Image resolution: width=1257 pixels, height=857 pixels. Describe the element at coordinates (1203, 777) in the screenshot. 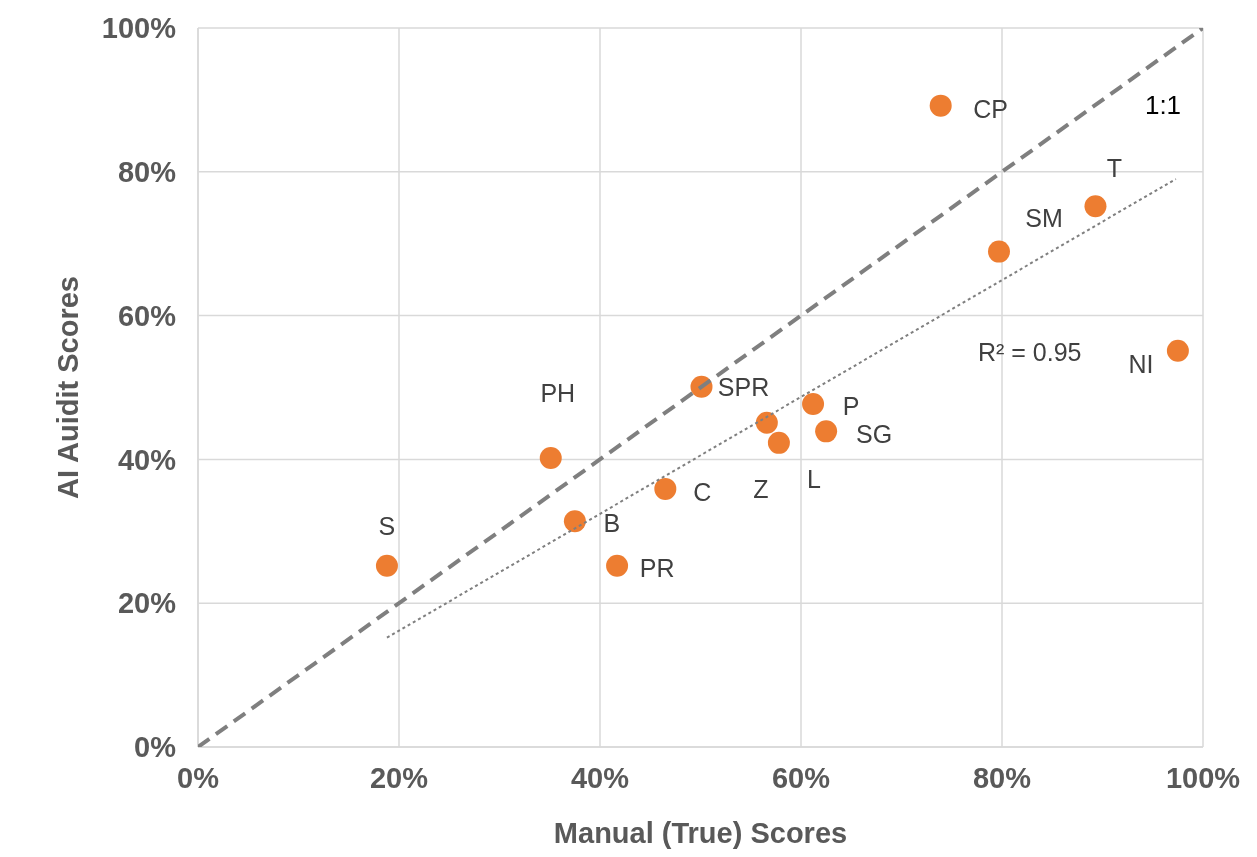

I see `x-tick-label: 100%` at that location.